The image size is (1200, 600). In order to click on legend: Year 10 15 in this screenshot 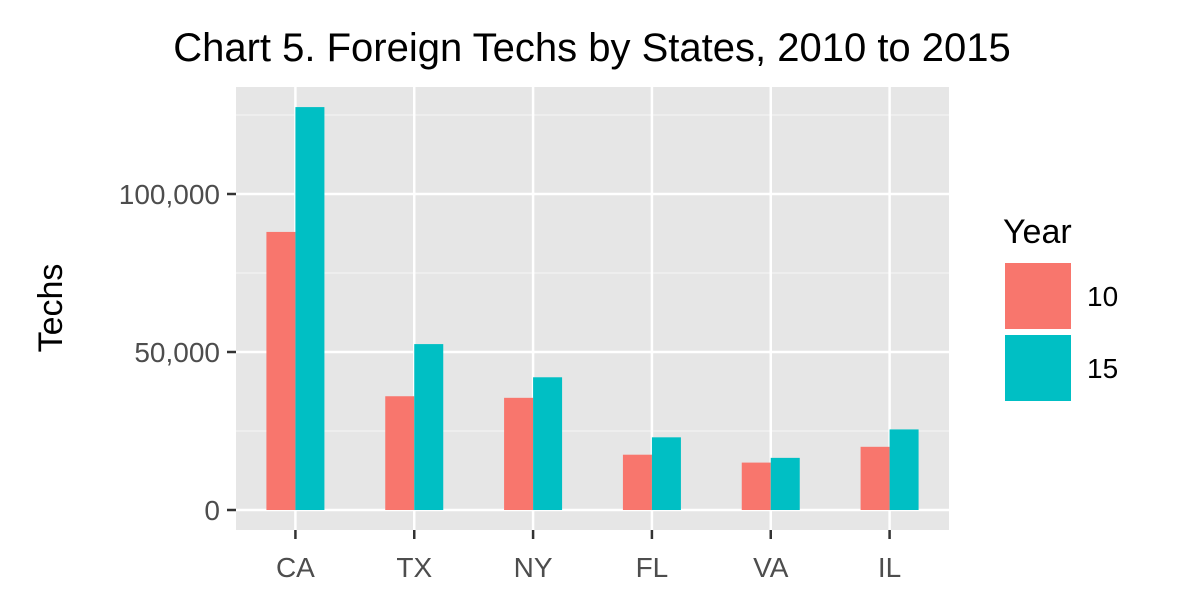, I will do `click(1060, 307)`.